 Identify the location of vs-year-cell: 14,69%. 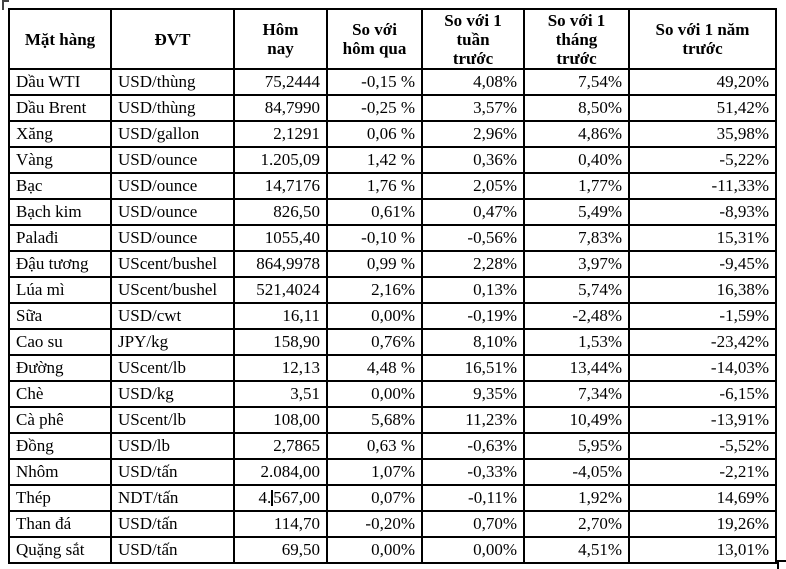
(702, 498).